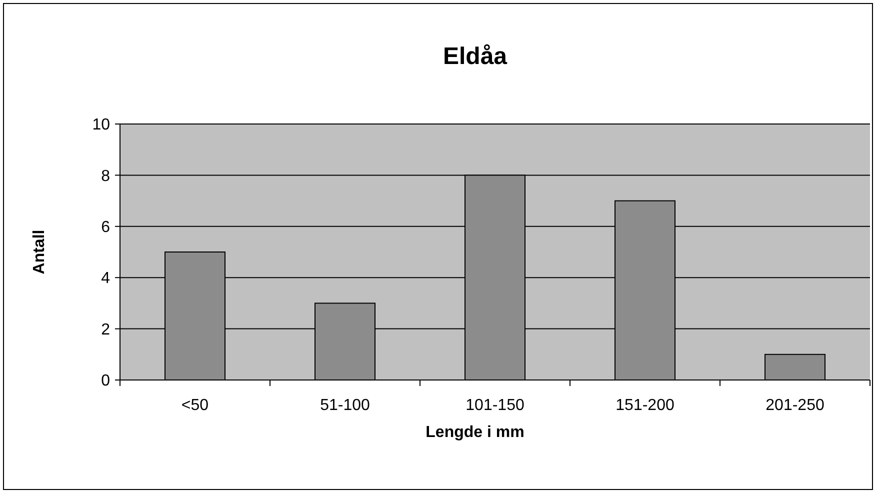  I want to click on y-axis-title: Antall, so click(39, 252).